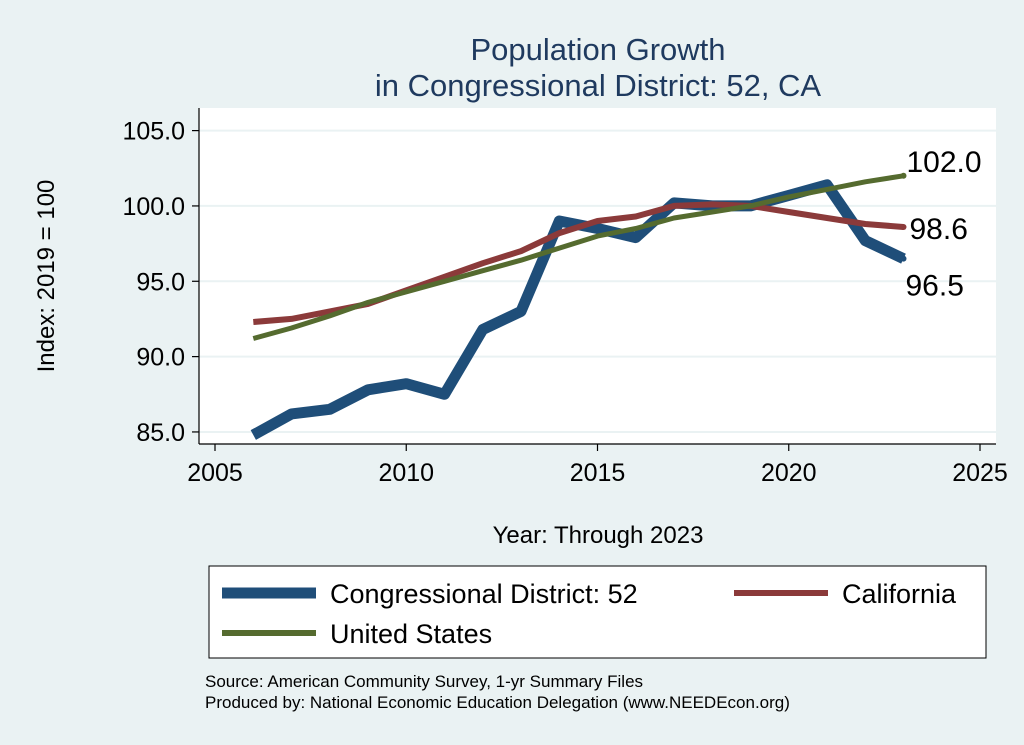 This screenshot has height=745, width=1024. I want to click on x-tick-label: 2020, so click(789, 473).